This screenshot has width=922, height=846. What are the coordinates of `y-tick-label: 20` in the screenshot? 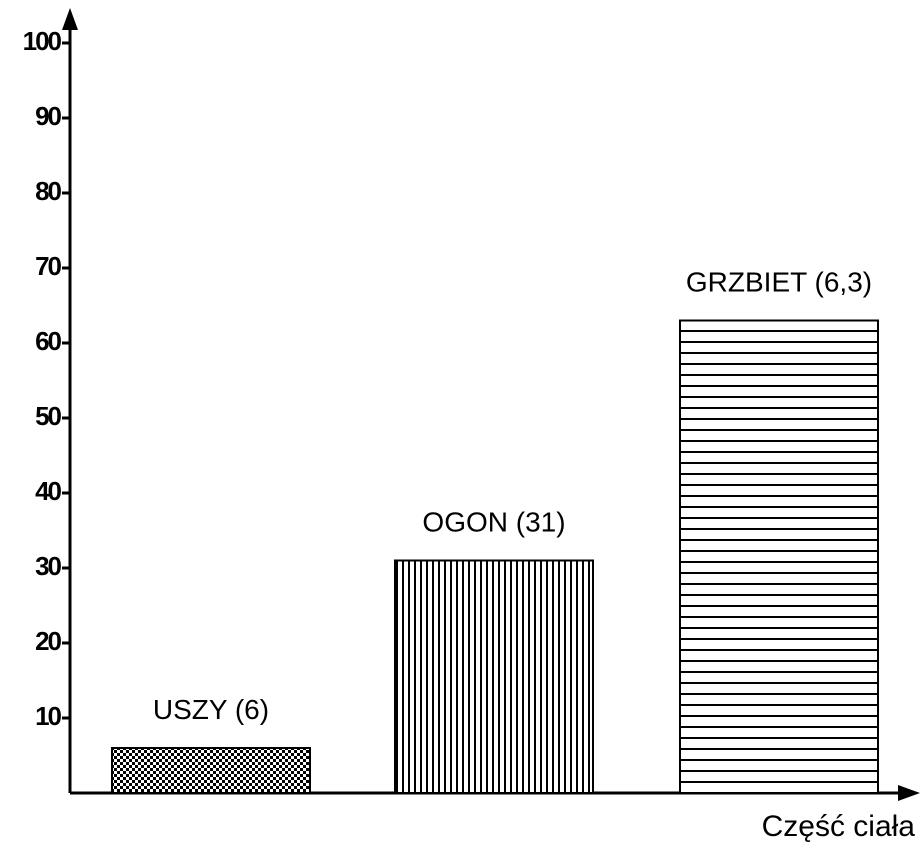 It's located at (48, 641).